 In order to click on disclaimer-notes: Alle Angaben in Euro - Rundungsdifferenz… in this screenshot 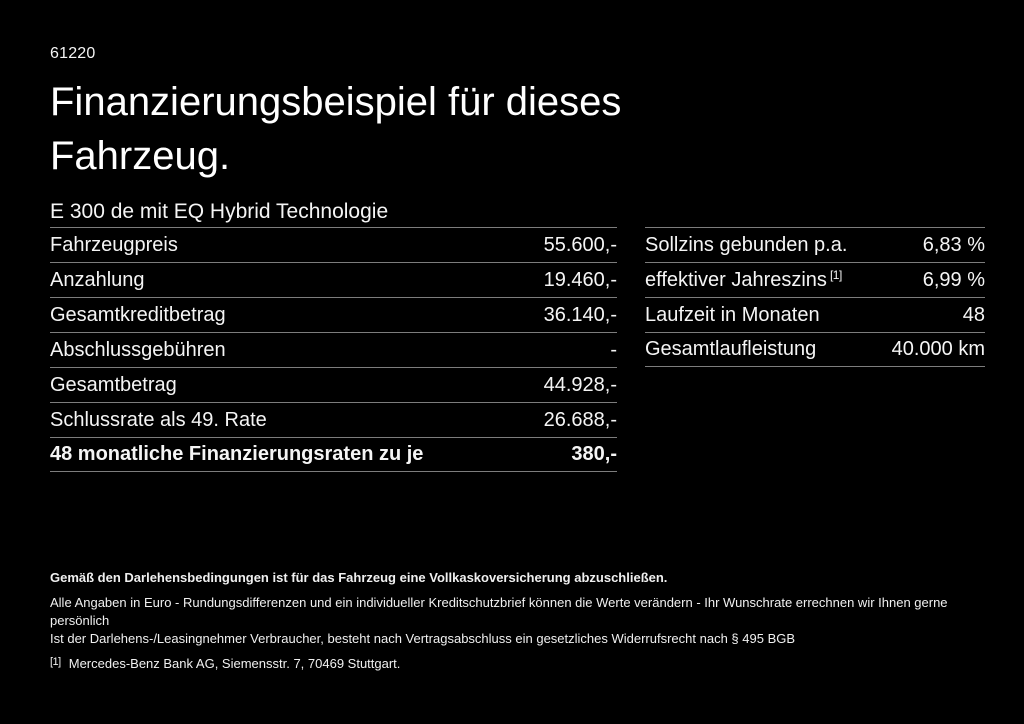, I will do `click(517, 621)`.